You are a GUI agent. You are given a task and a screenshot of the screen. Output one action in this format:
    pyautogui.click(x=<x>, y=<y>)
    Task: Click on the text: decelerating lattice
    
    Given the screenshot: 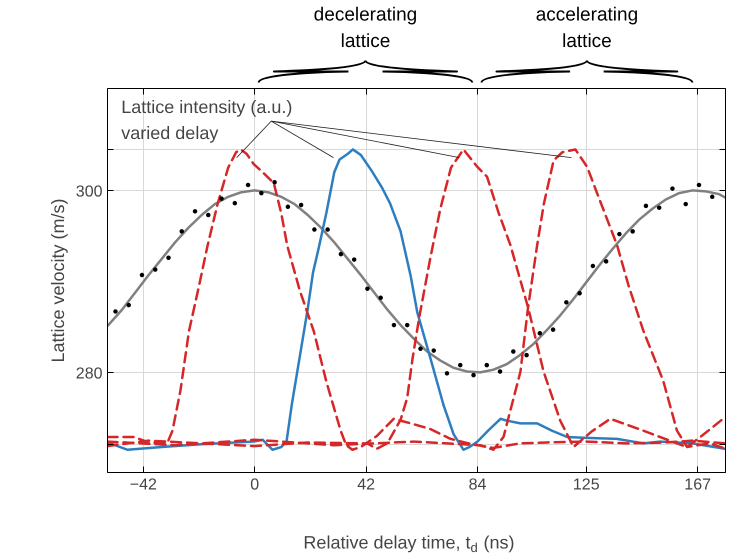 What is the action you would take?
    pyautogui.click(x=366, y=28)
    